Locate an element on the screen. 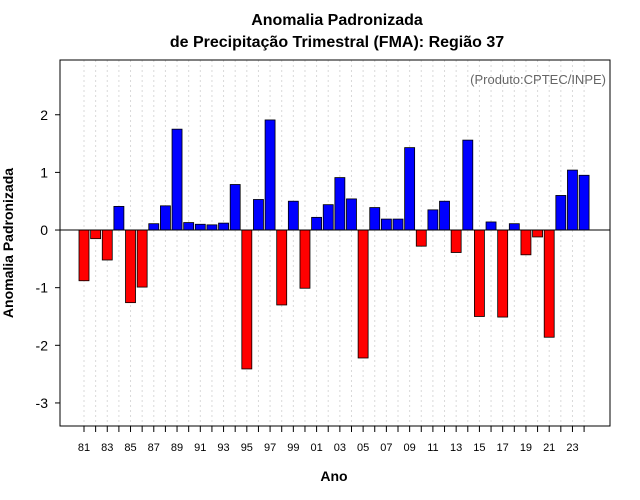  y-tick-label: -3 is located at coordinates (42, 403).